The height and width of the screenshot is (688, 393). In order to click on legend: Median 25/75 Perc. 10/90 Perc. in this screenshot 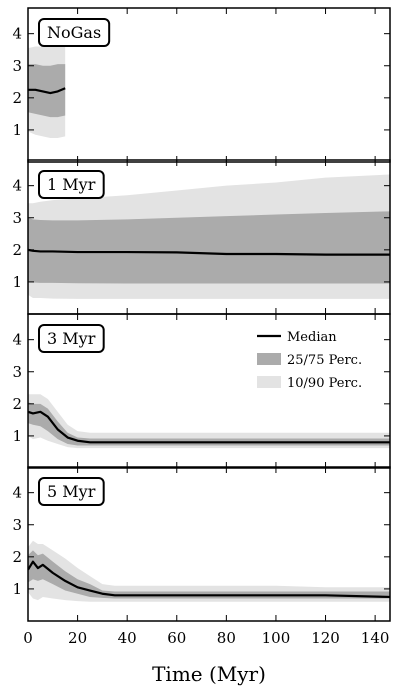, I will do `click(309, 360)`.